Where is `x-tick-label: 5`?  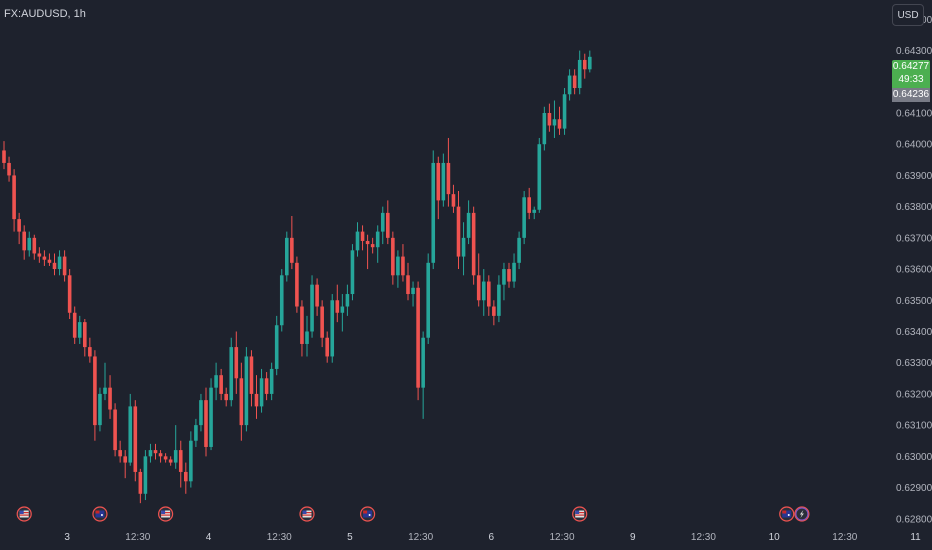 x-tick-label: 5 is located at coordinates (350, 537).